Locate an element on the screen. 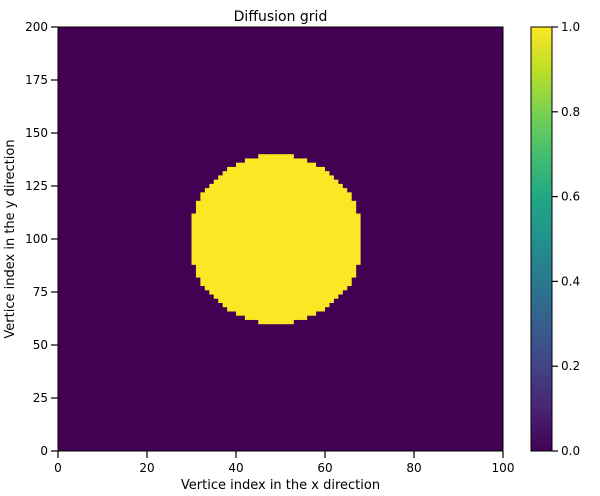  y-axis: 0 25 50 75 100 125 150 175 200 is located at coordinates (41, 239).